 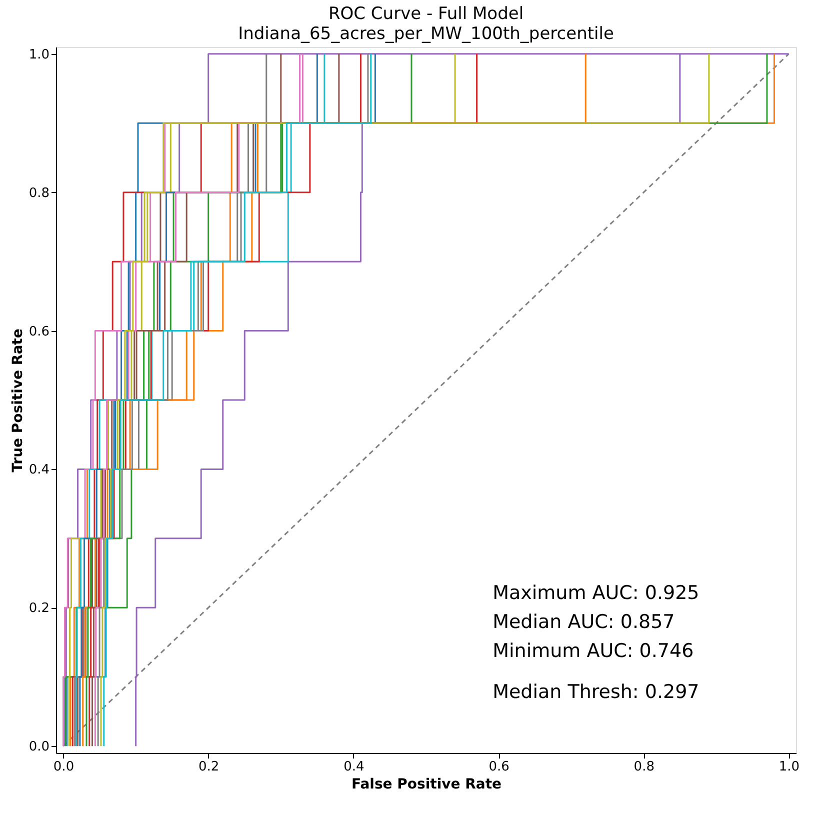 What do you see at coordinates (426, 34) in the screenshot?
I see `chart-subtitle: Indiana_65_acres_per_MW_100th_percentile` at bounding box center [426, 34].